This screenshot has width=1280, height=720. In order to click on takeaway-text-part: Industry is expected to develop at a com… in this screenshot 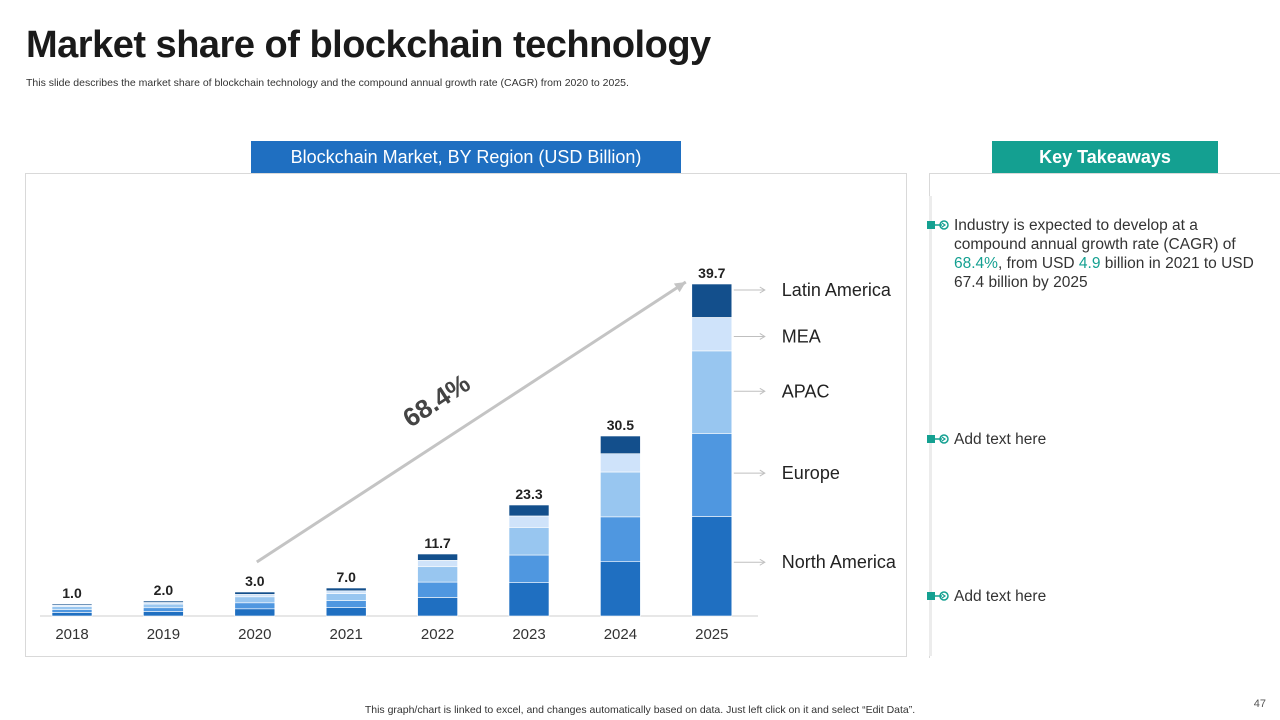, I will do `click(1095, 235)`.